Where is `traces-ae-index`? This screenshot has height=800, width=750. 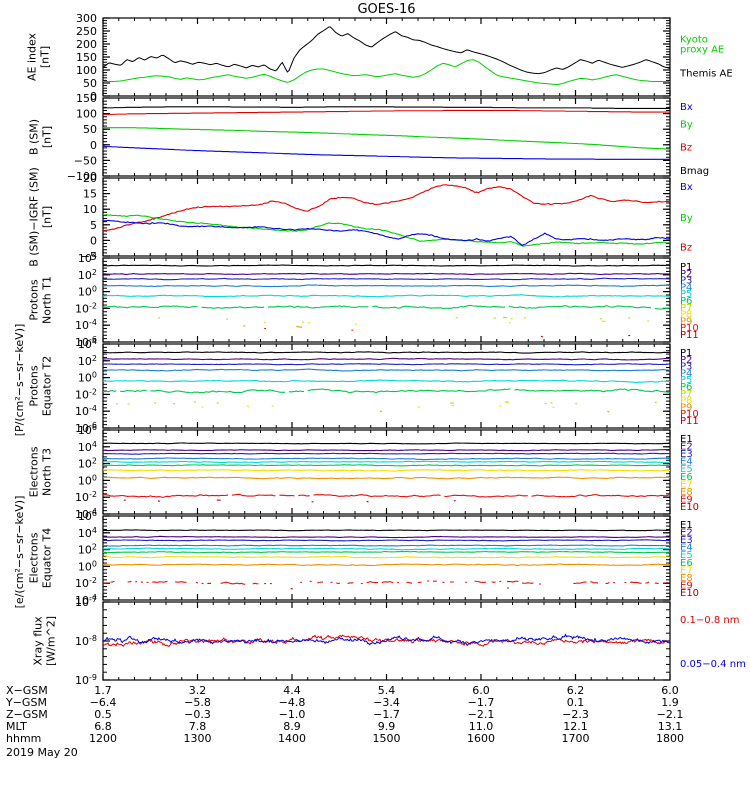 traces-ae-index is located at coordinates (386, 56).